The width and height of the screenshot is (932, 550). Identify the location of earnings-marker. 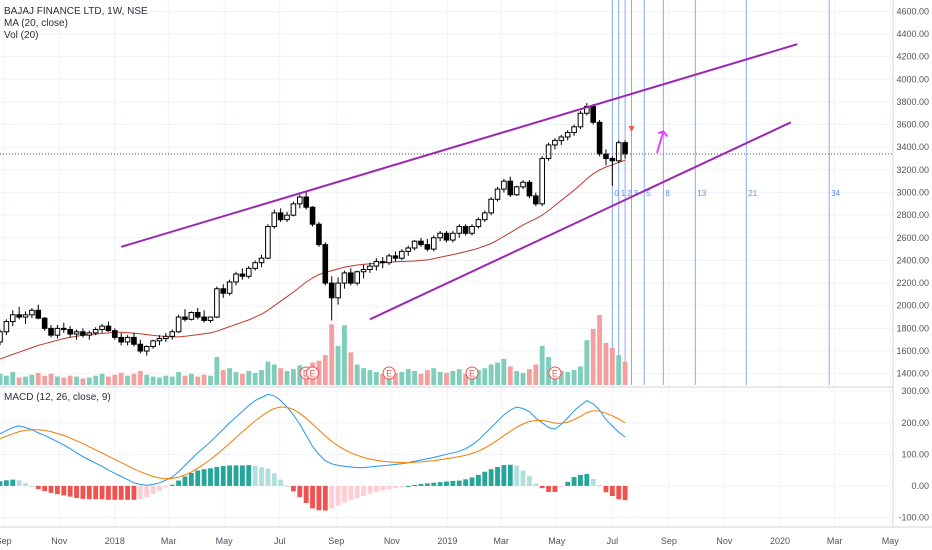
(389, 373).